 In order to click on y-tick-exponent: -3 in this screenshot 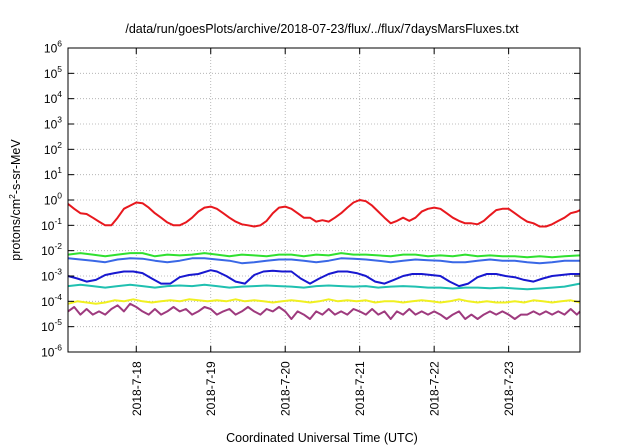, I will do `click(58, 272)`.